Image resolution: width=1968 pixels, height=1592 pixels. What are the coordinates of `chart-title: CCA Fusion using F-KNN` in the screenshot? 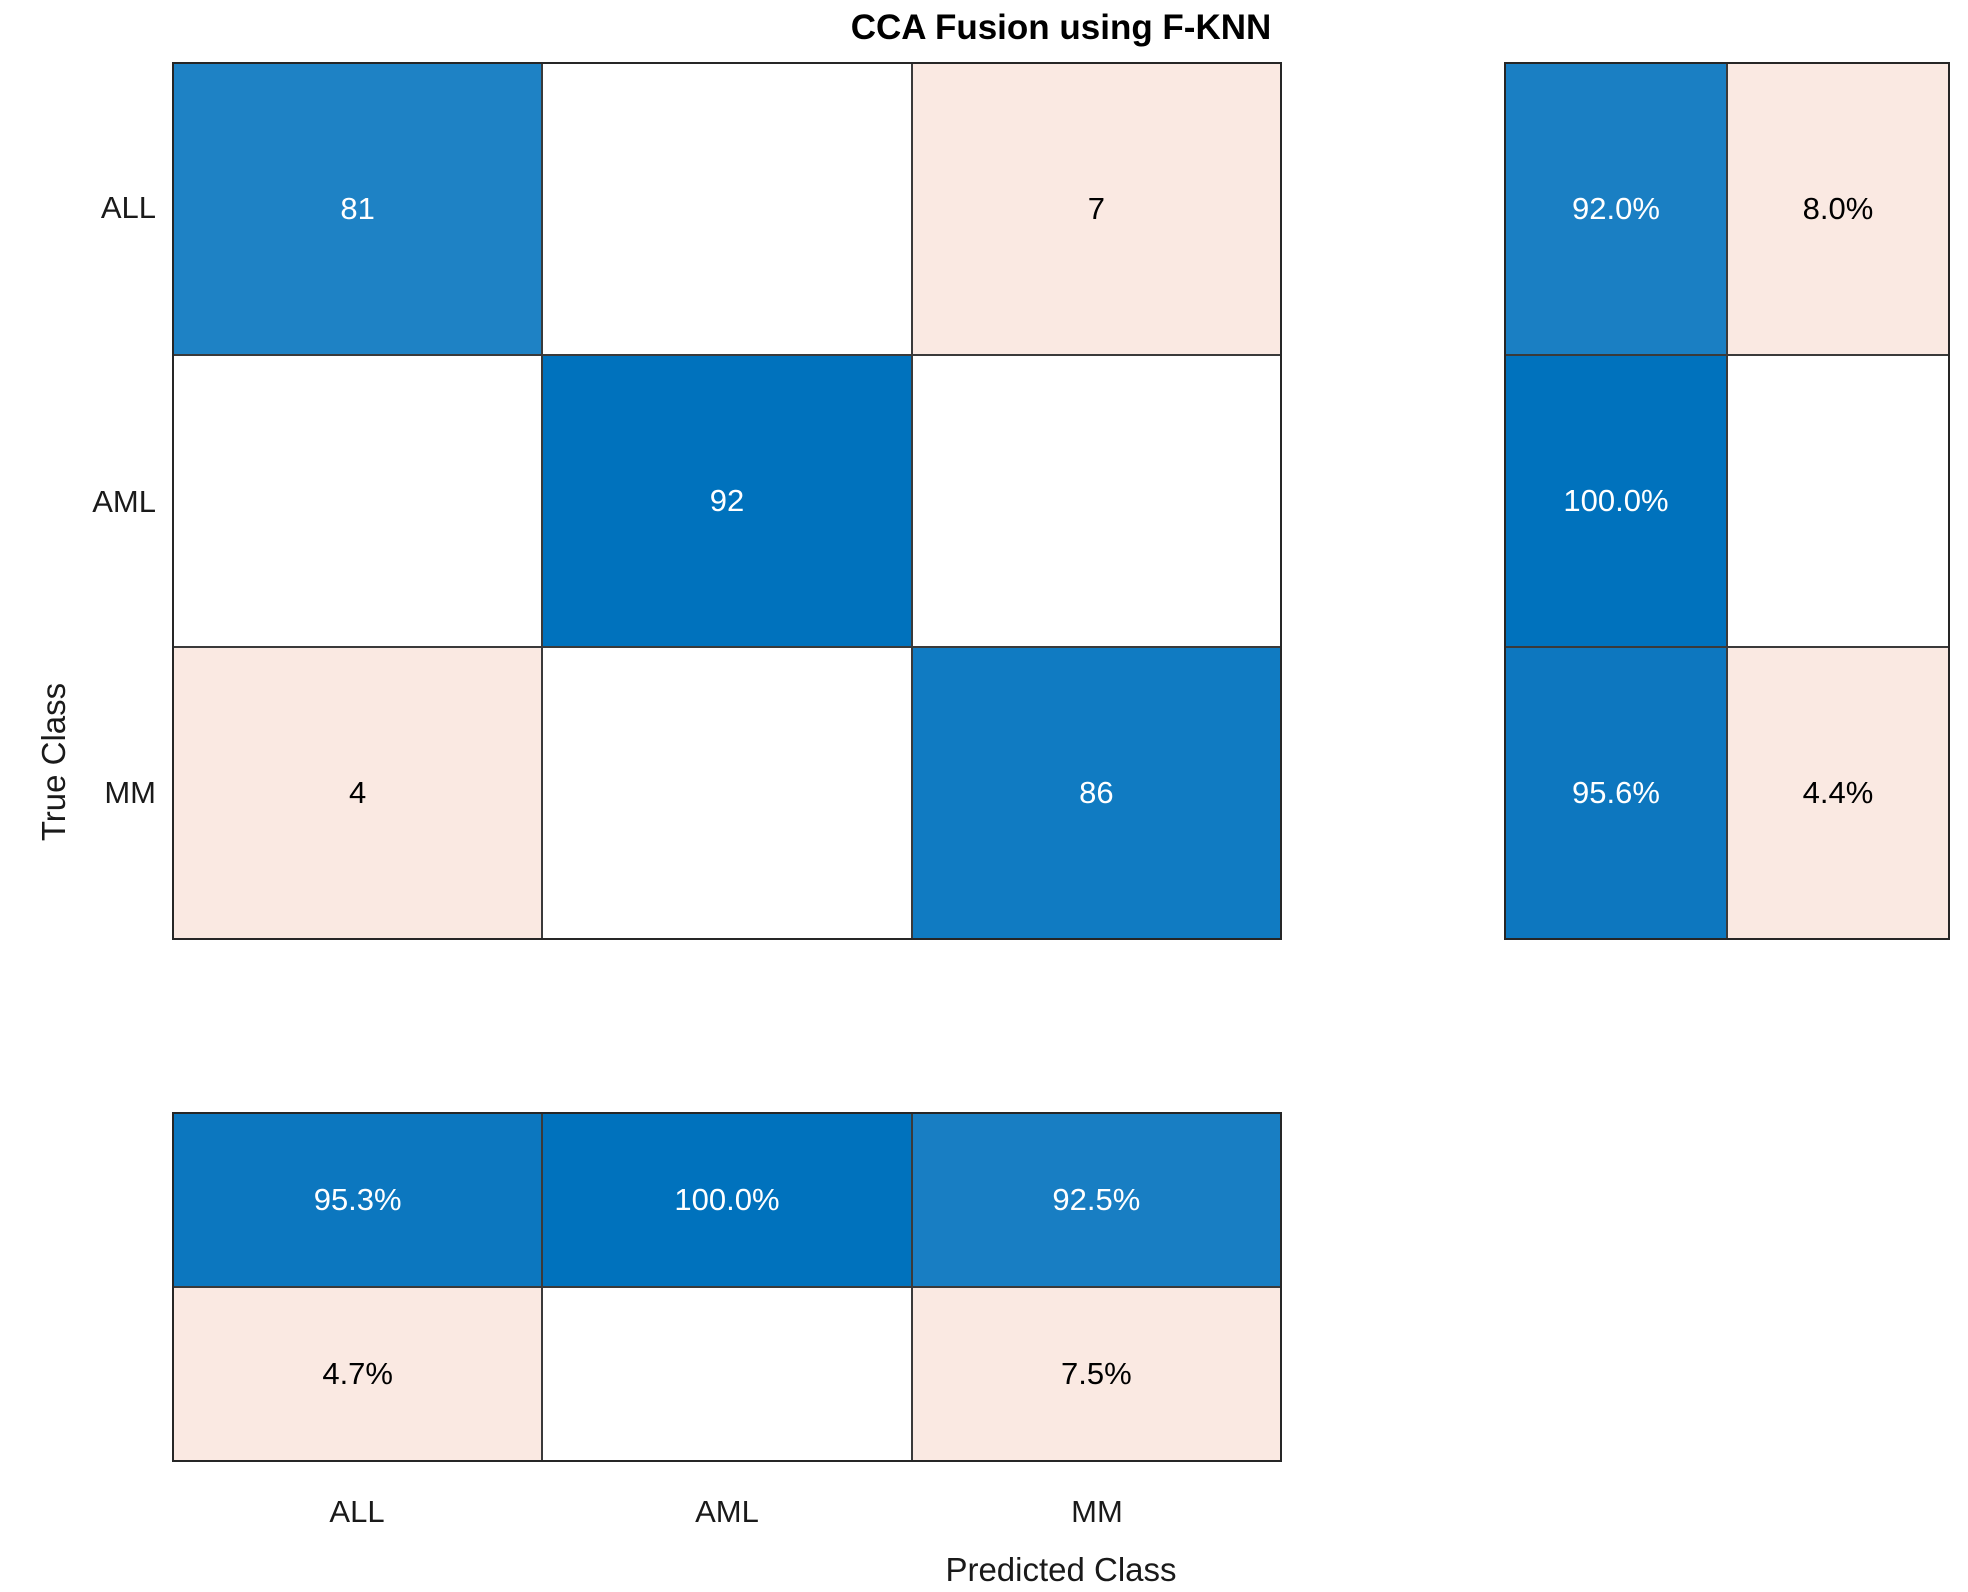 It's located at (1061, 27).